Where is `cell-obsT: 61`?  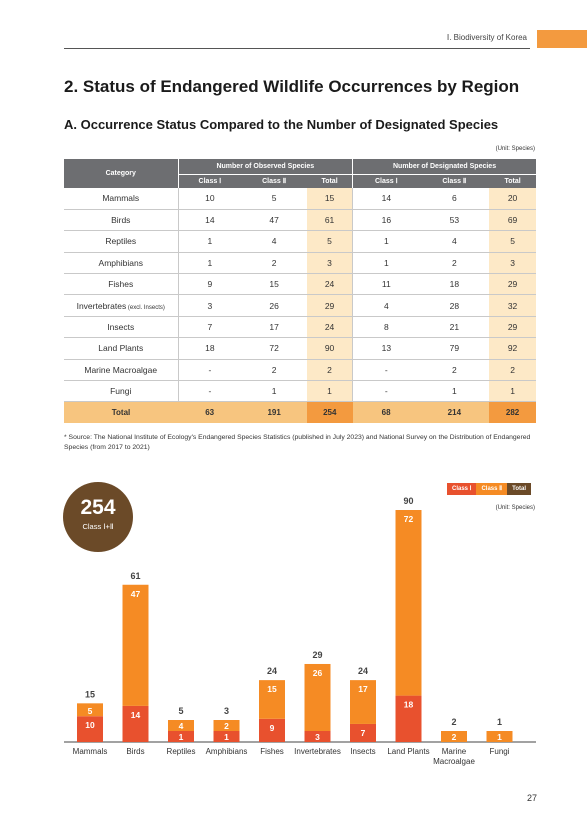
cell-obsT: 61 is located at coordinates (330, 220).